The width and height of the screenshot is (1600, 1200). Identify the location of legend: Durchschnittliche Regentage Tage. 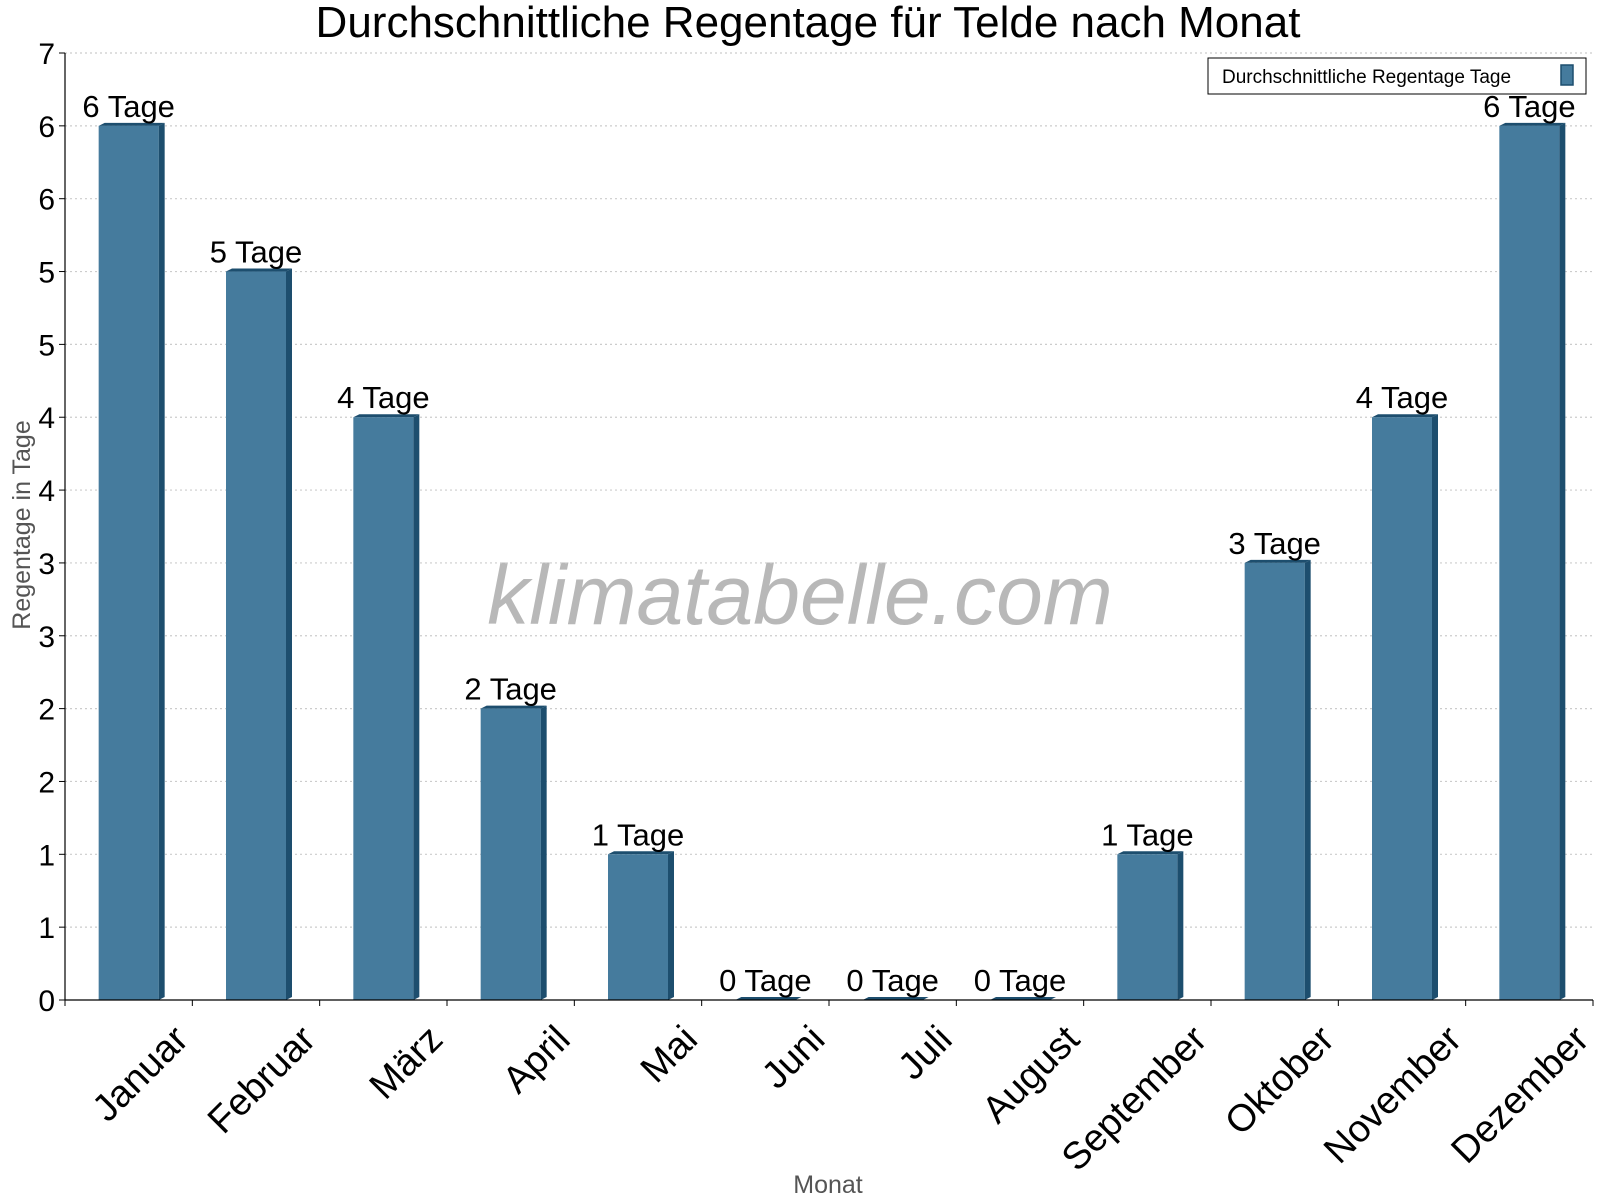
(1397, 76).